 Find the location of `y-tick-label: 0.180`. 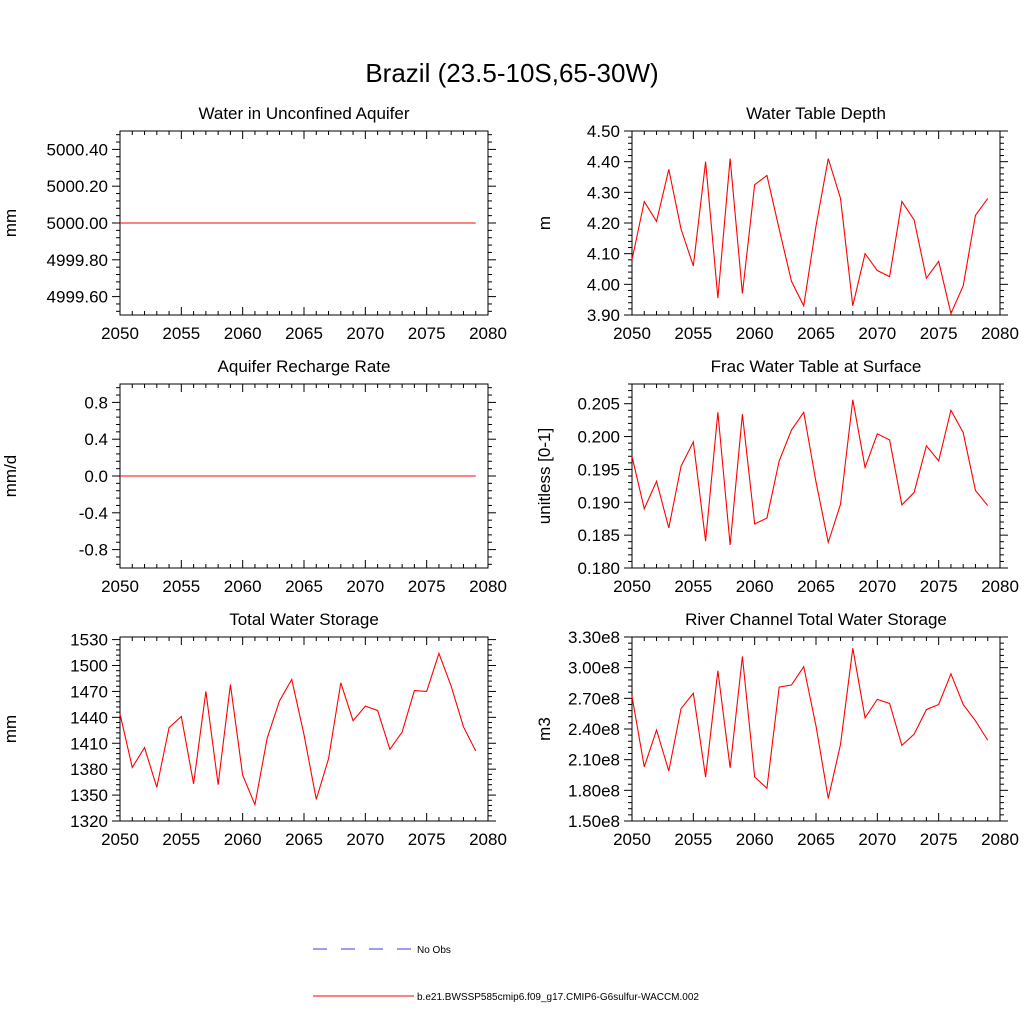

y-tick-label: 0.180 is located at coordinates (598, 568).